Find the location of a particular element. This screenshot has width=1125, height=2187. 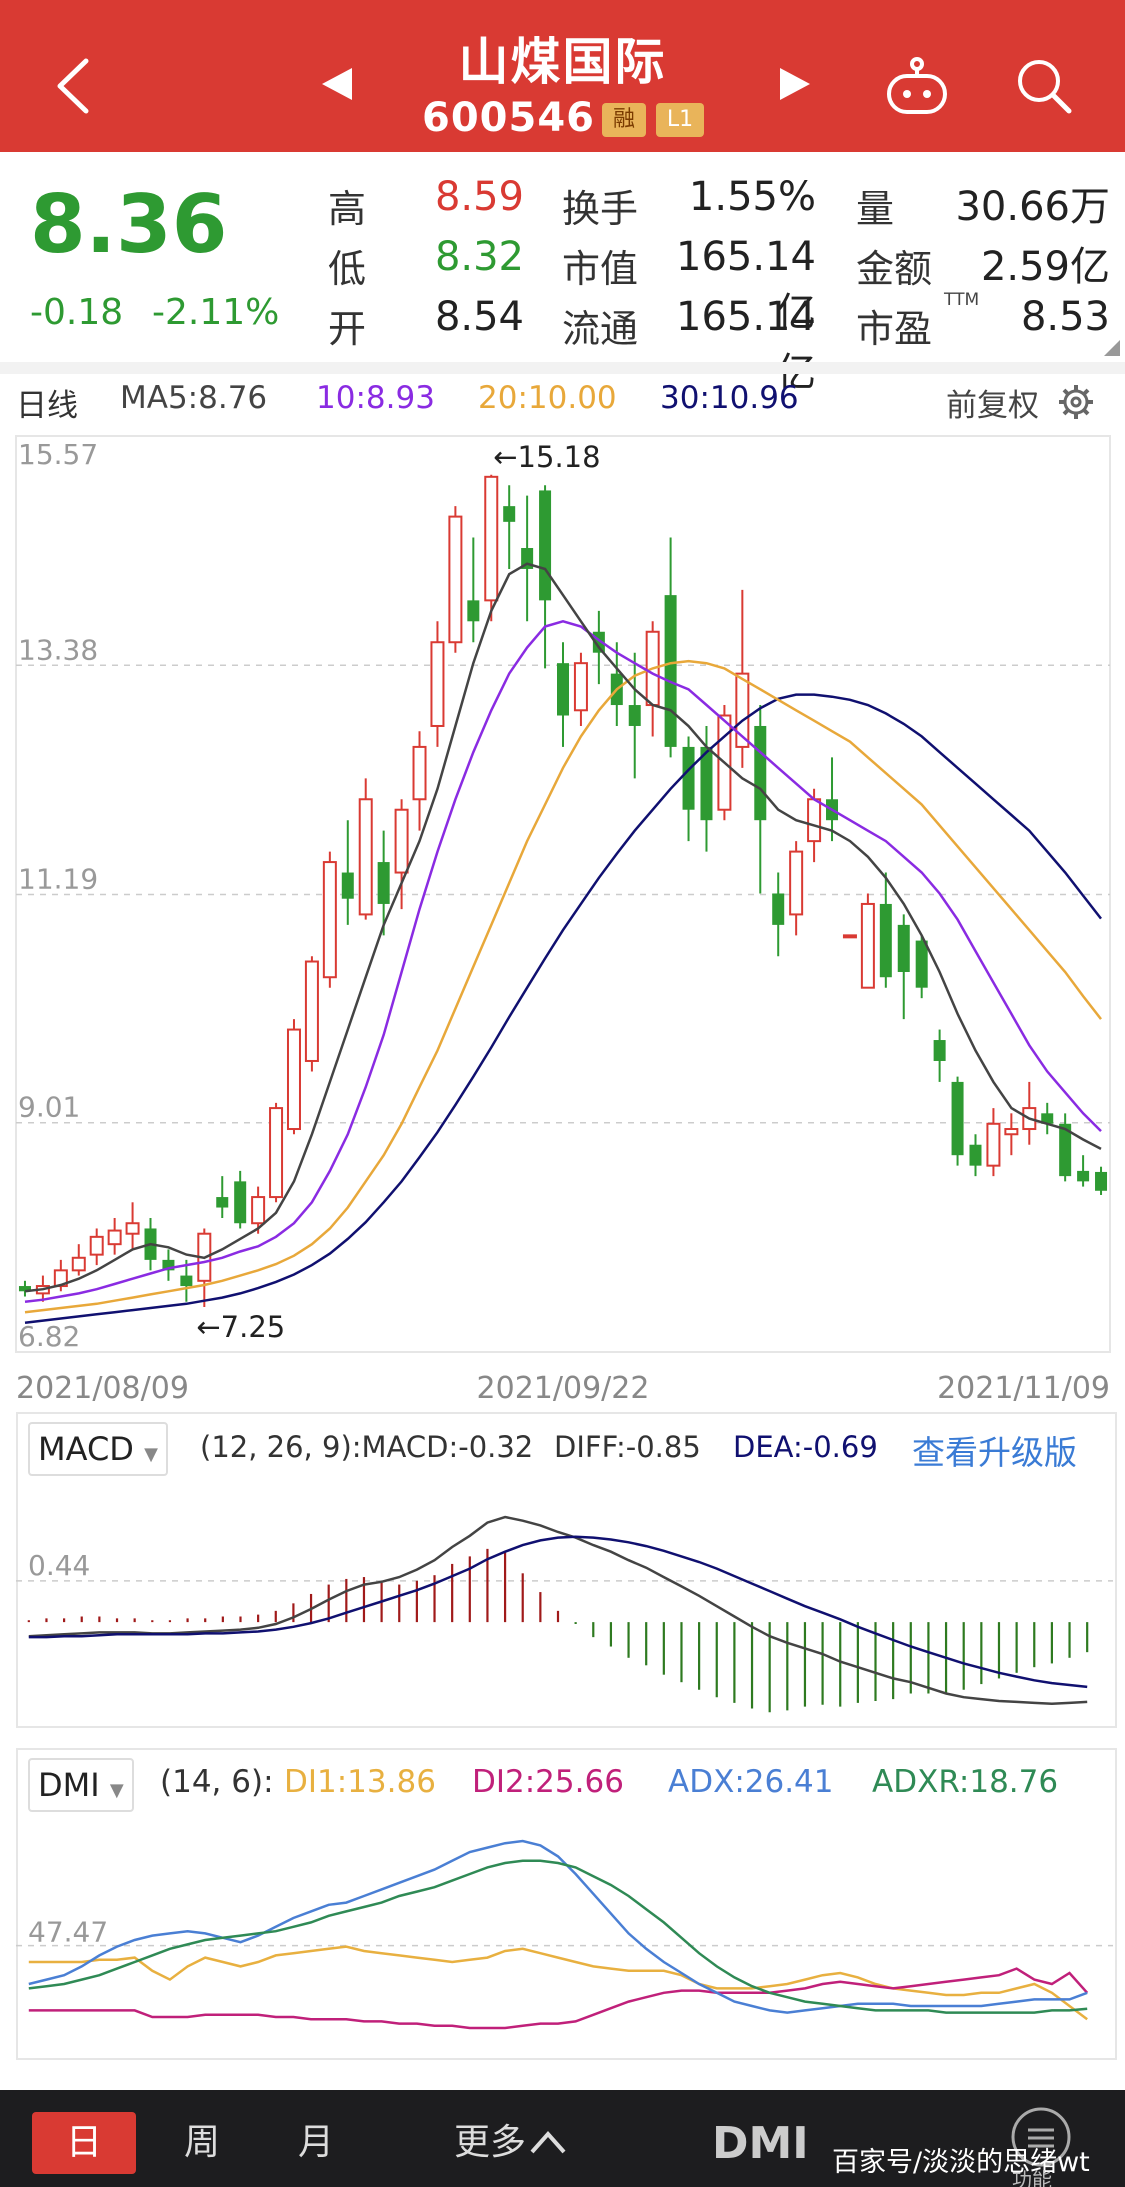

app-header: 山煤国际 600546 融 L1 is located at coordinates (562, 76).